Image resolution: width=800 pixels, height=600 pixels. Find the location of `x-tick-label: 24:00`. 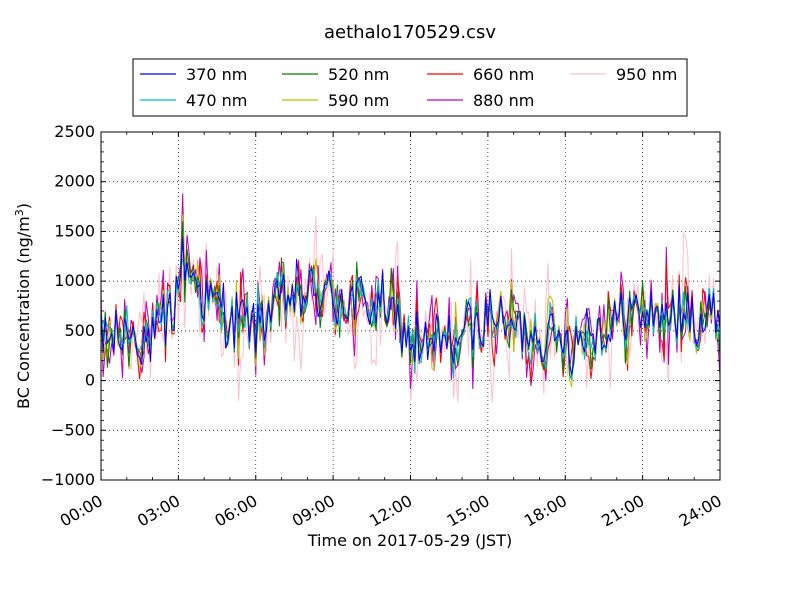

x-tick-label: 24:00 is located at coordinates (700, 511).